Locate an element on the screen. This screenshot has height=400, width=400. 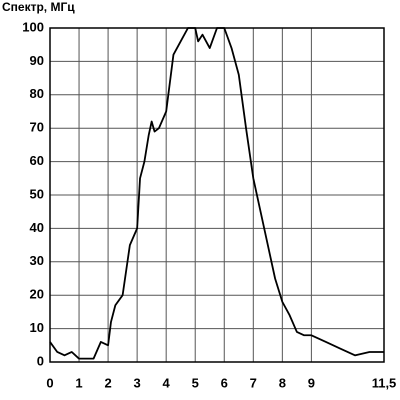
x-tick-label: 8 is located at coordinates (282, 382).